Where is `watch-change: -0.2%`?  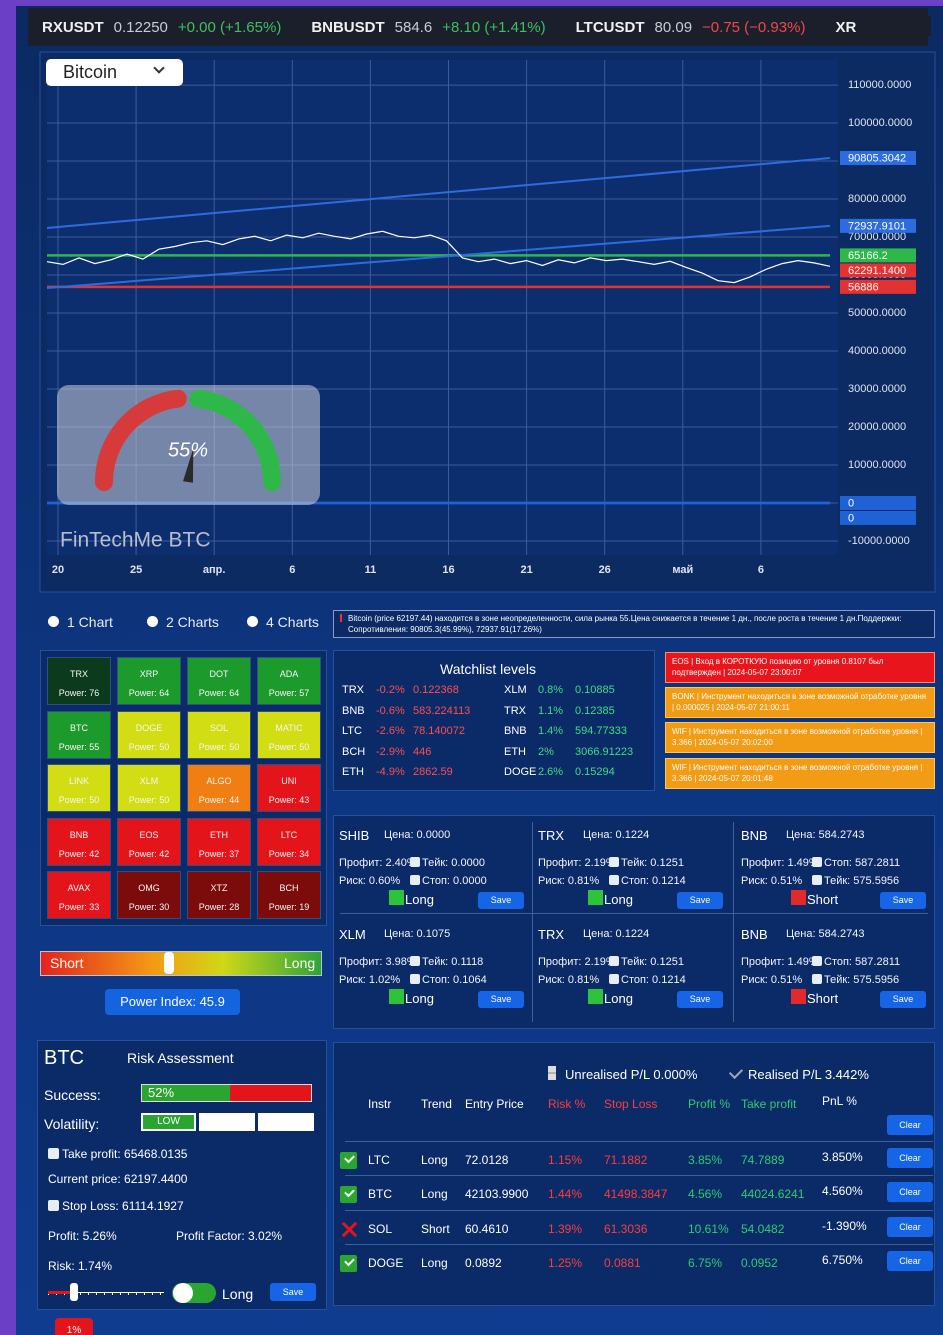
watch-change: -0.2% is located at coordinates (390, 690).